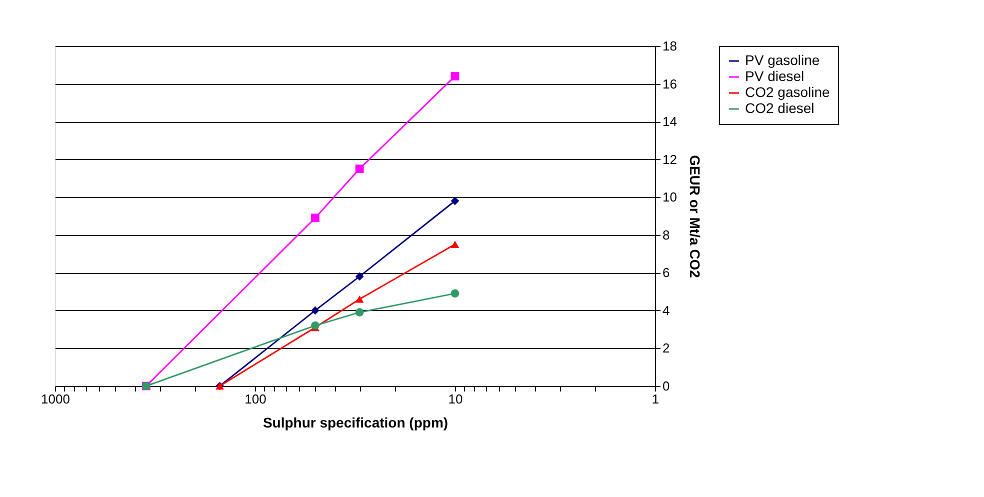  What do you see at coordinates (669, 159) in the screenshot?
I see `y-tick-label: 12` at bounding box center [669, 159].